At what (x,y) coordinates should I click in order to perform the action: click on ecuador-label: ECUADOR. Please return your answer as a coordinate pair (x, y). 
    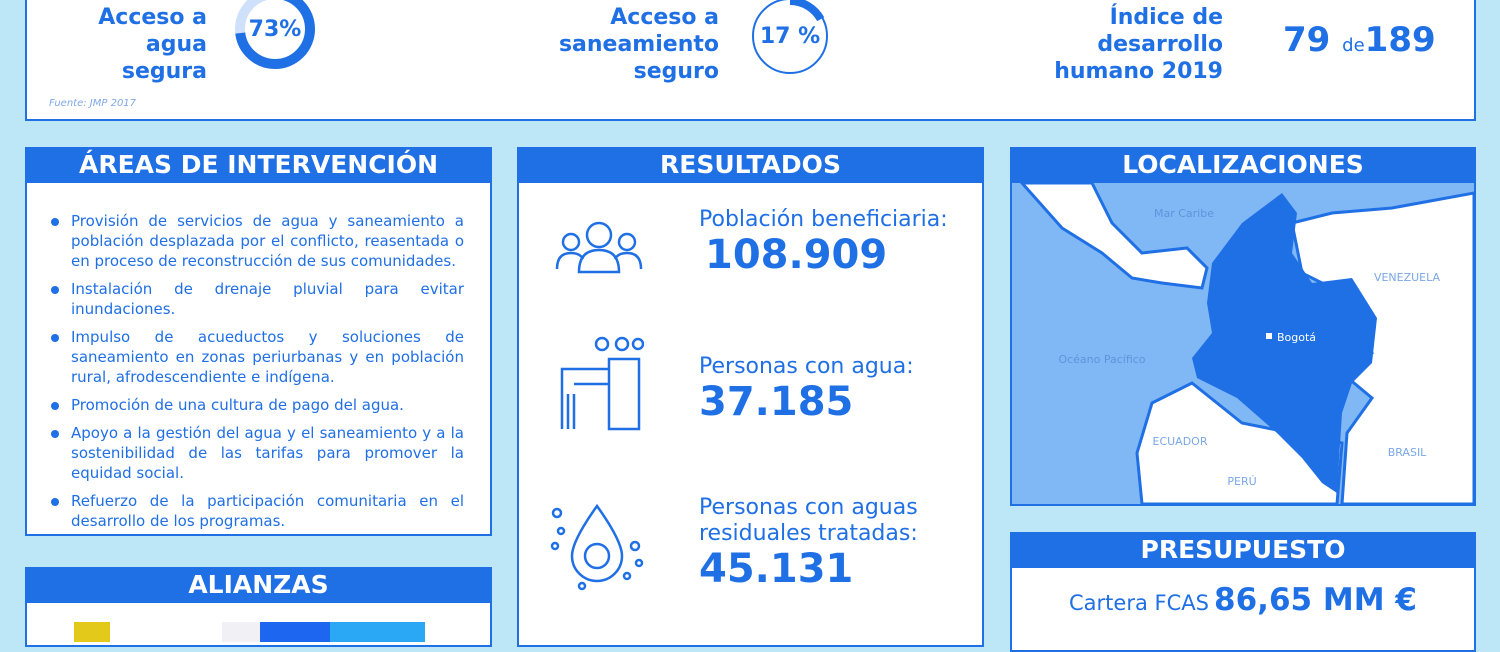
    Looking at the image, I should click on (1180, 441).